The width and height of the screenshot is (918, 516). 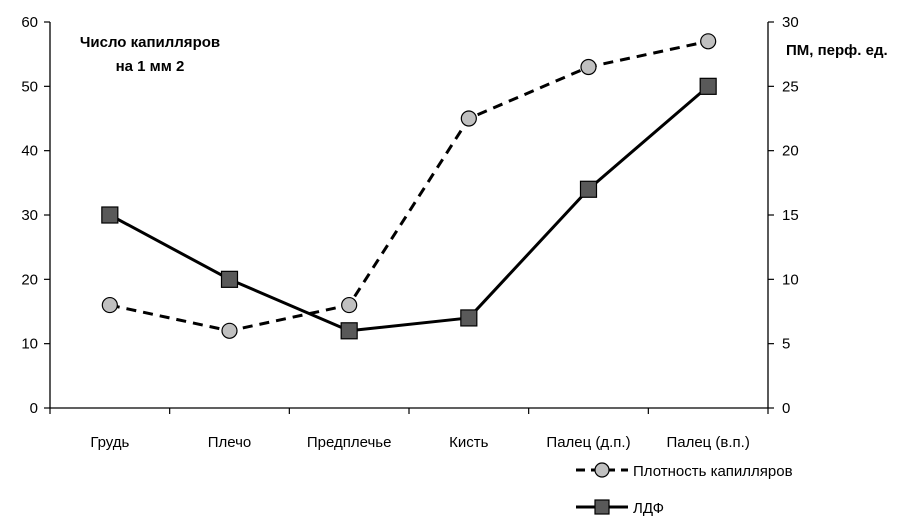 I want to click on right-axis-ticks: 0 5 10 15 20 25 30, so click(x=783, y=215).